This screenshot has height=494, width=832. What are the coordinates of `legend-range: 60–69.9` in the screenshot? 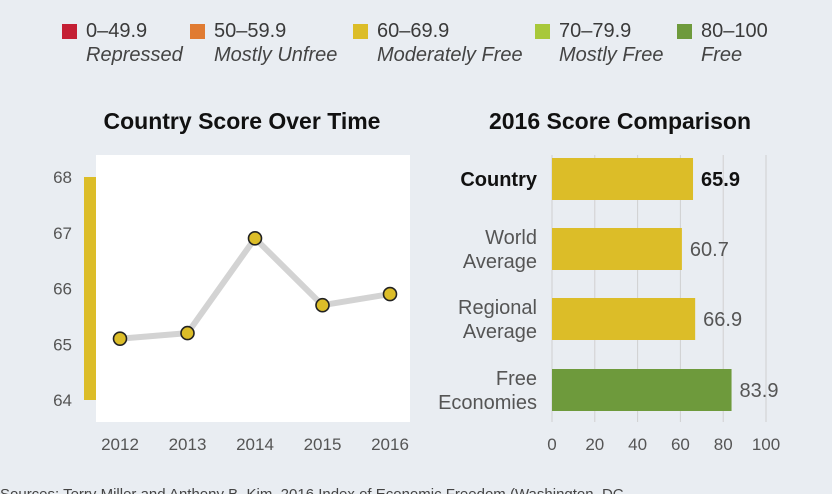 It's located at (413, 31).